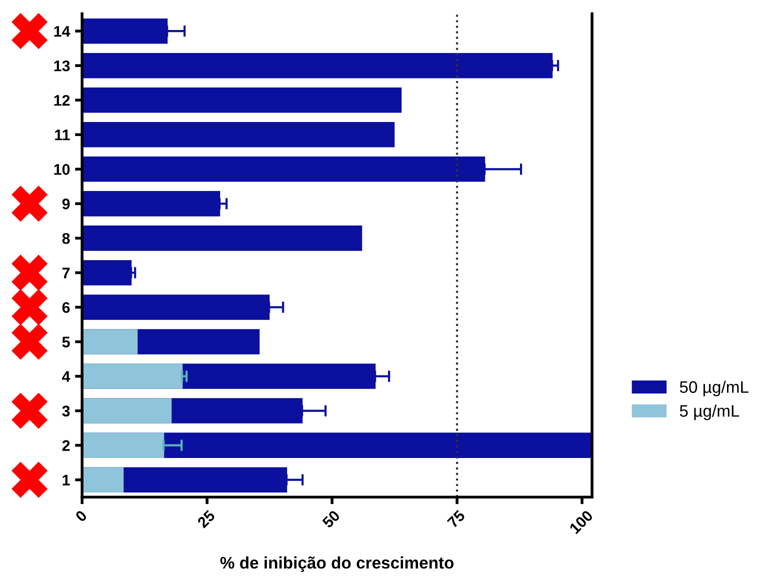 The height and width of the screenshot is (576, 760). I want to click on y-tick-label: 7, so click(66, 273).